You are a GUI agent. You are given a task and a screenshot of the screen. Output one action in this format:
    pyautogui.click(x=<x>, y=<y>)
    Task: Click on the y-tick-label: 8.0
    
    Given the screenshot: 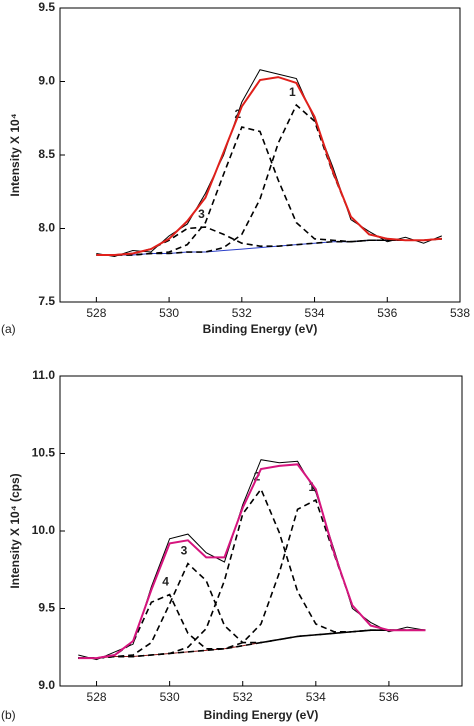 What is the action you would take?
    pyautogui.click(x=46, y=228)
    